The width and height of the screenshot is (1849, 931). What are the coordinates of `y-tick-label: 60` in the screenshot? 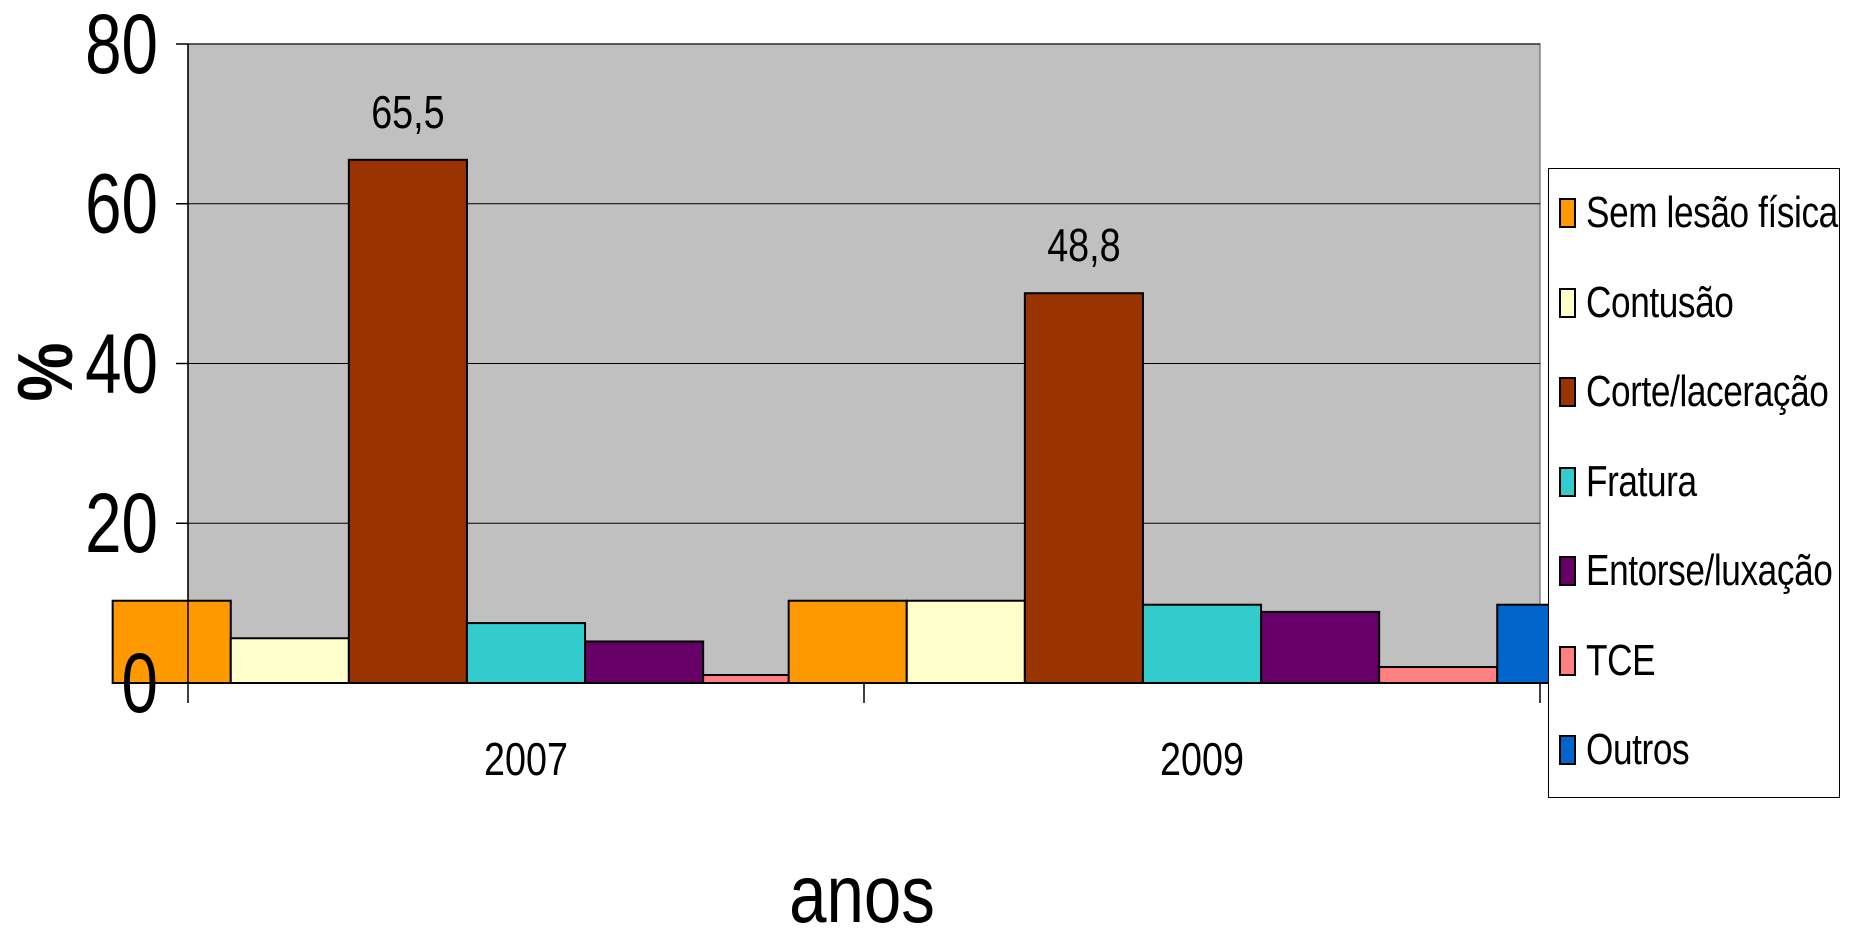 It's located at (121, 204).